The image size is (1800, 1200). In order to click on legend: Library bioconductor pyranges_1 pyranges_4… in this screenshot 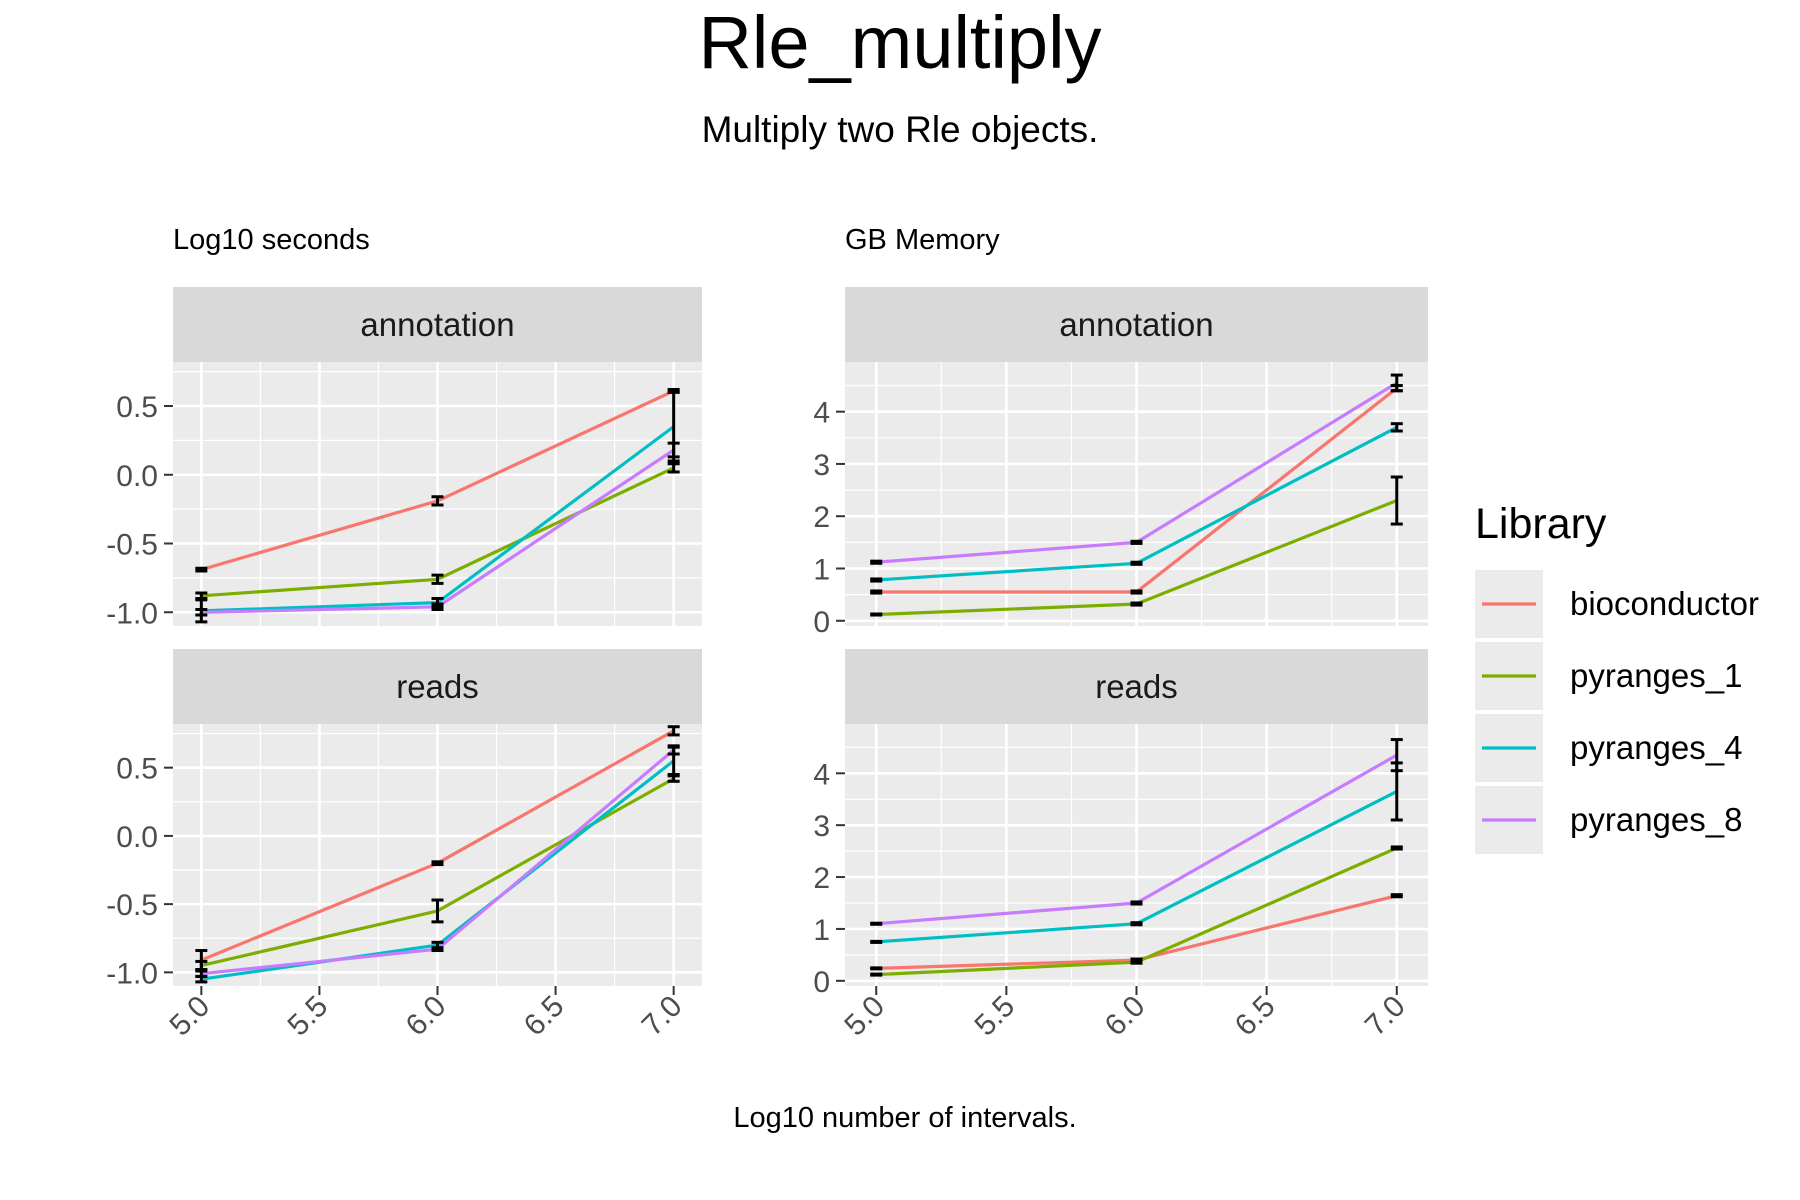, I will do `click(1617, 677)`.